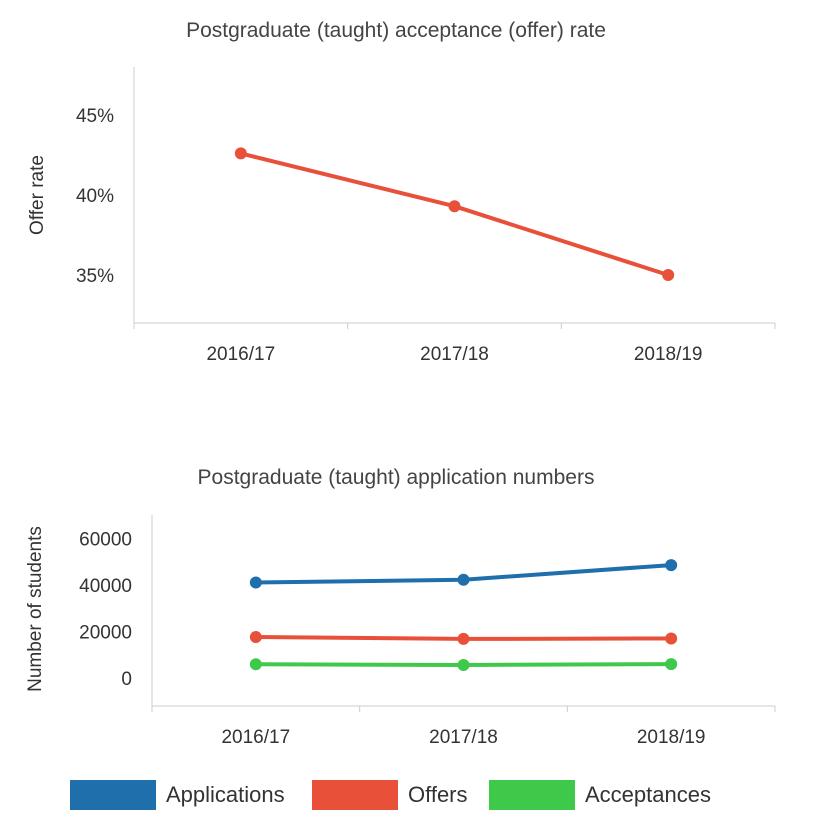 The width and height of the screenshot is (814, 822). What do you see at coordinates (95, 116) in the screenshot?
I see `y-tick-label: 45%` at bounding box center [95, 116].